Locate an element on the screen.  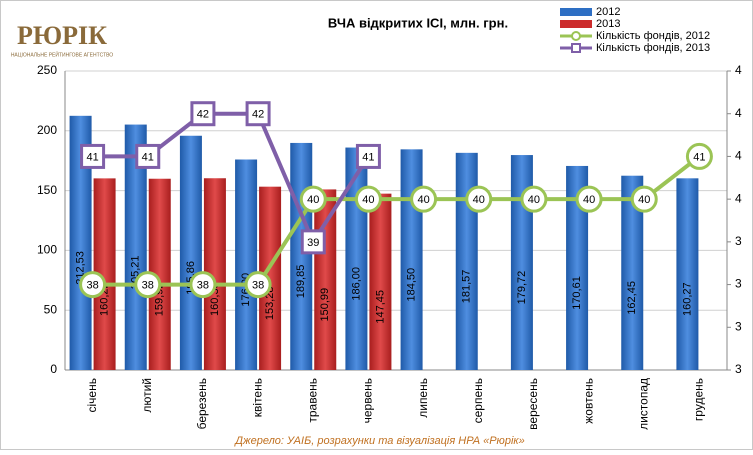
y-tick-label: 250 is located at coordinates (47, 70).